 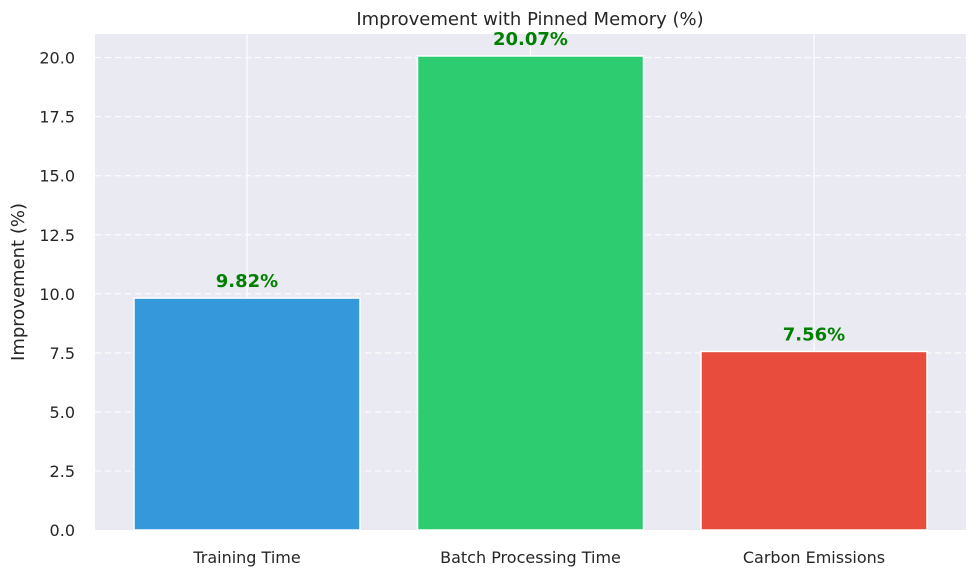 What do you see at coordinates (530, 557) in the screenshot?
I see `x-tick-label: Batch Processing Time` at bounding box center [530, 557].